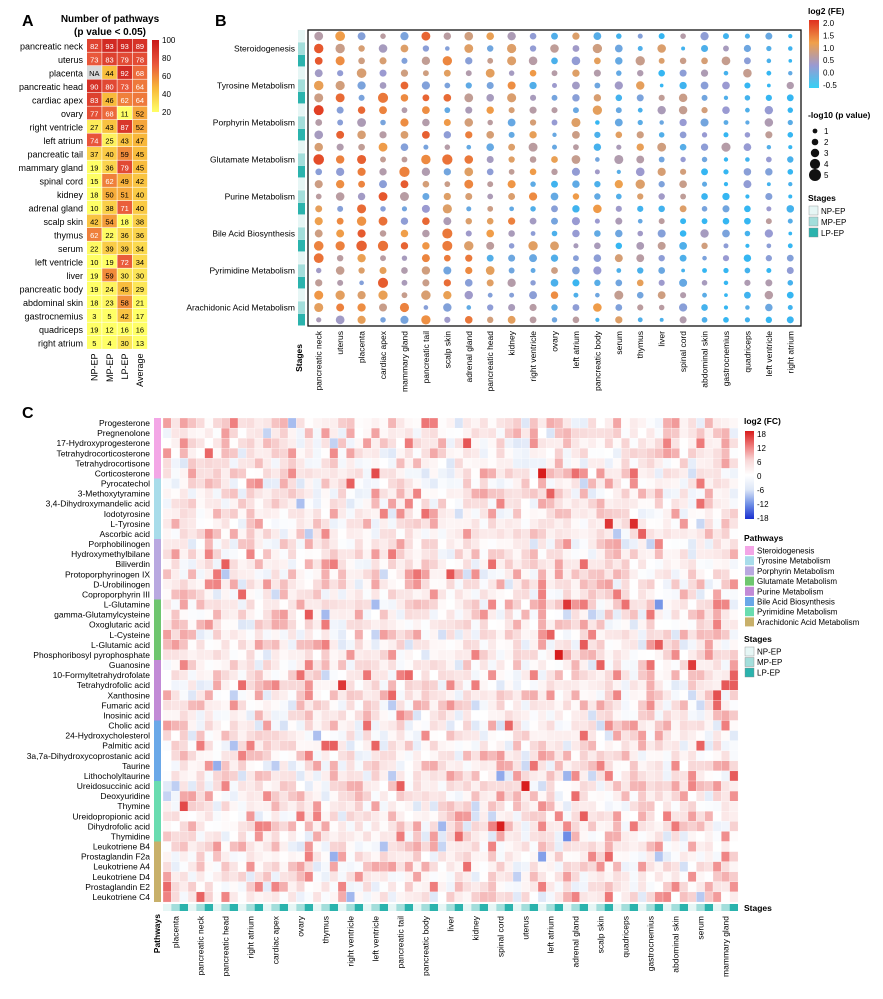  Describe the element at coordinates (94, 248) in the screenshot. I see `cell-value: 22` at that location.